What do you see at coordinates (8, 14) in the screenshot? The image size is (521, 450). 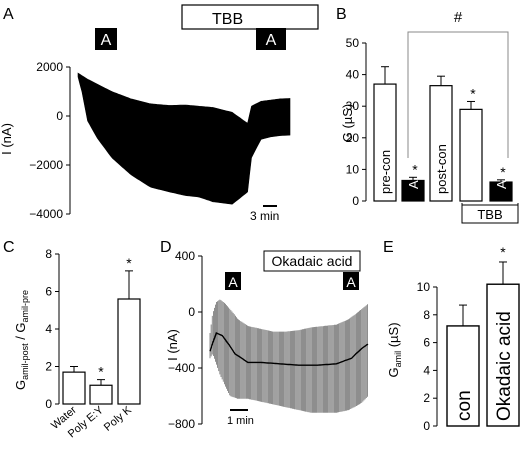 I see `panel-a-letter: A` at bounding box center [8, 14].